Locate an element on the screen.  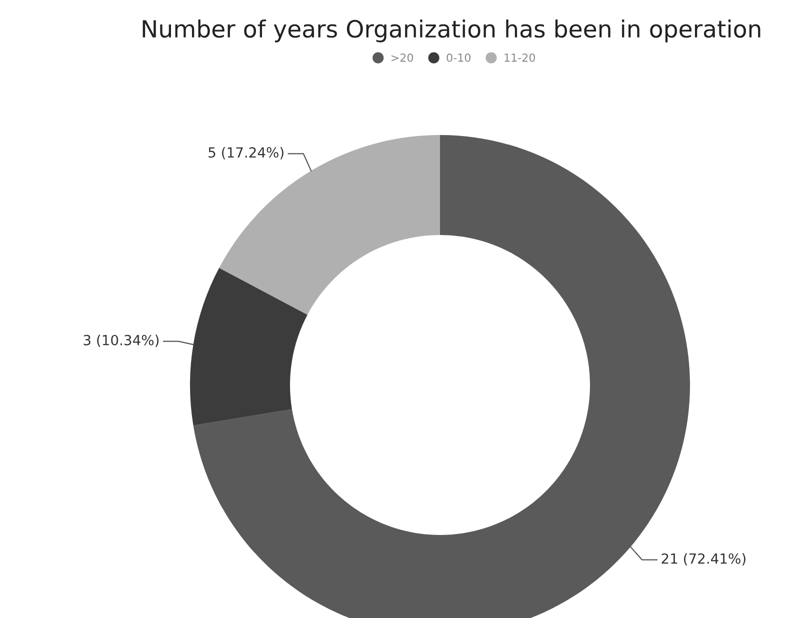
chart-title: Number of years Organization has been in operation is located at coordinates (451, 30).